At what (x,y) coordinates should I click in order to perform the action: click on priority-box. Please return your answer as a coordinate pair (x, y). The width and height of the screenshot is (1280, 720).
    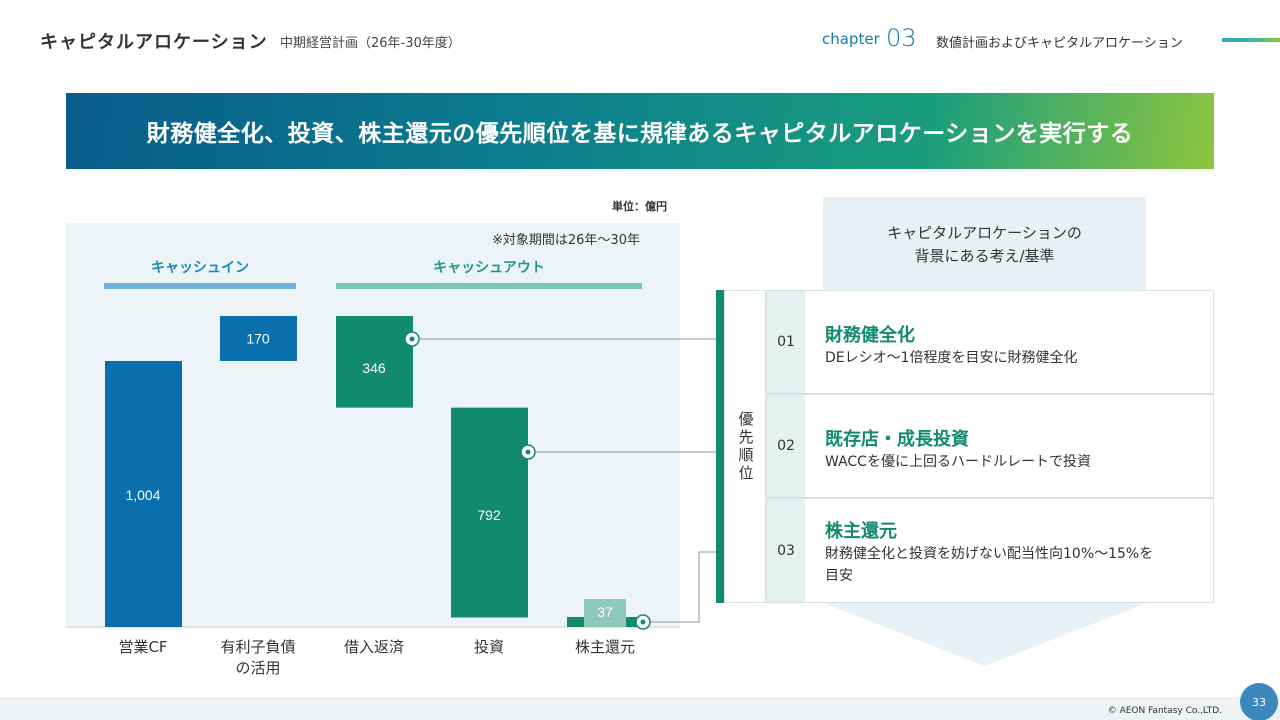
    Looking at the image, I should click on (745, 446).